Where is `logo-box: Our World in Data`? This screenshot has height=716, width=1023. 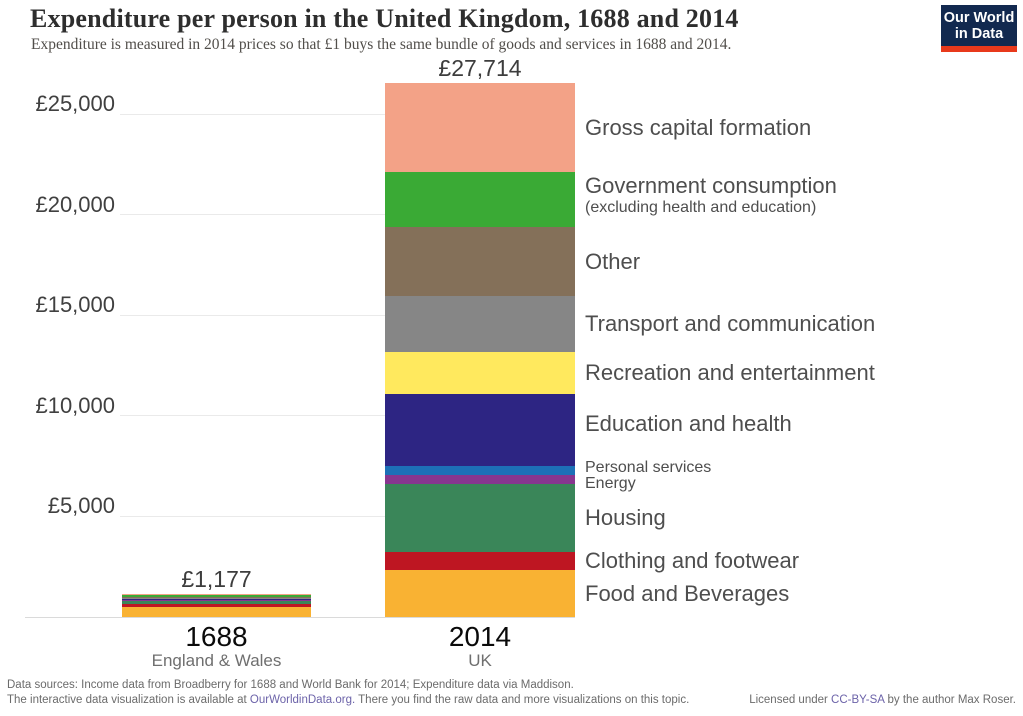 logo-box: Our World in Data is located at coordinates (979, 25).